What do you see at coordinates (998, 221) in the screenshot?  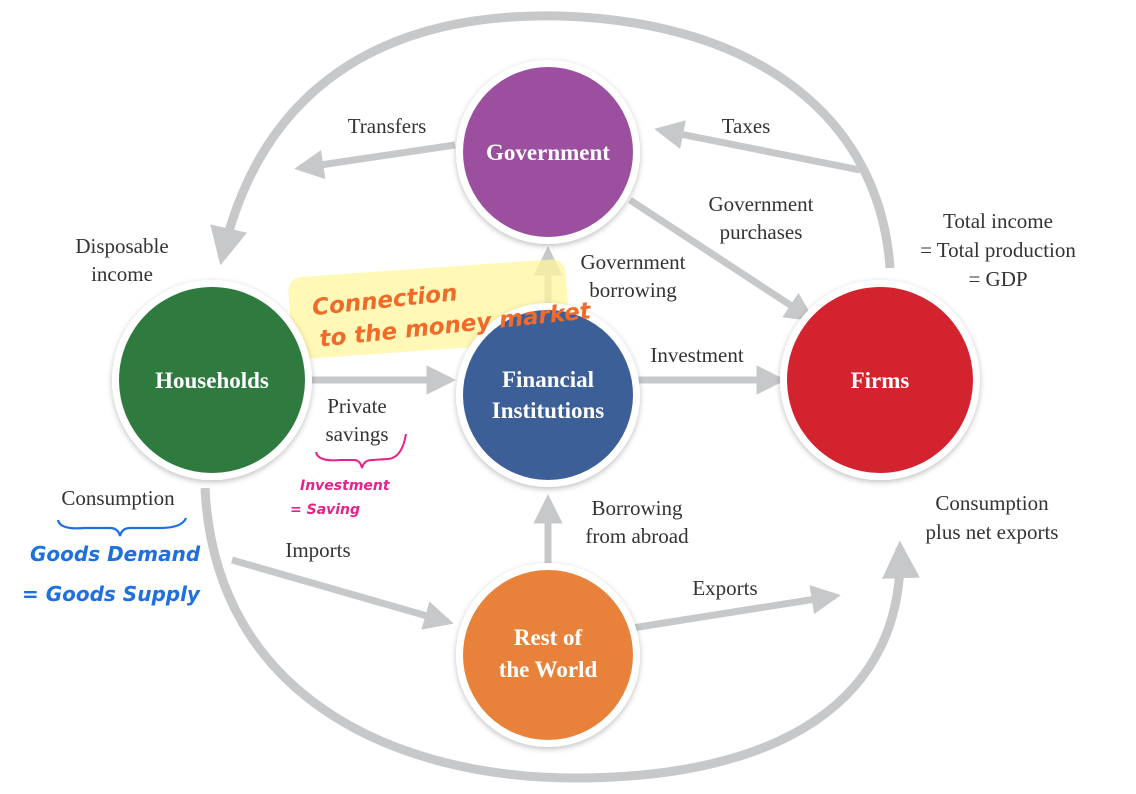 I see `total-income-line1: Total income` at bounding box center [998, 221].